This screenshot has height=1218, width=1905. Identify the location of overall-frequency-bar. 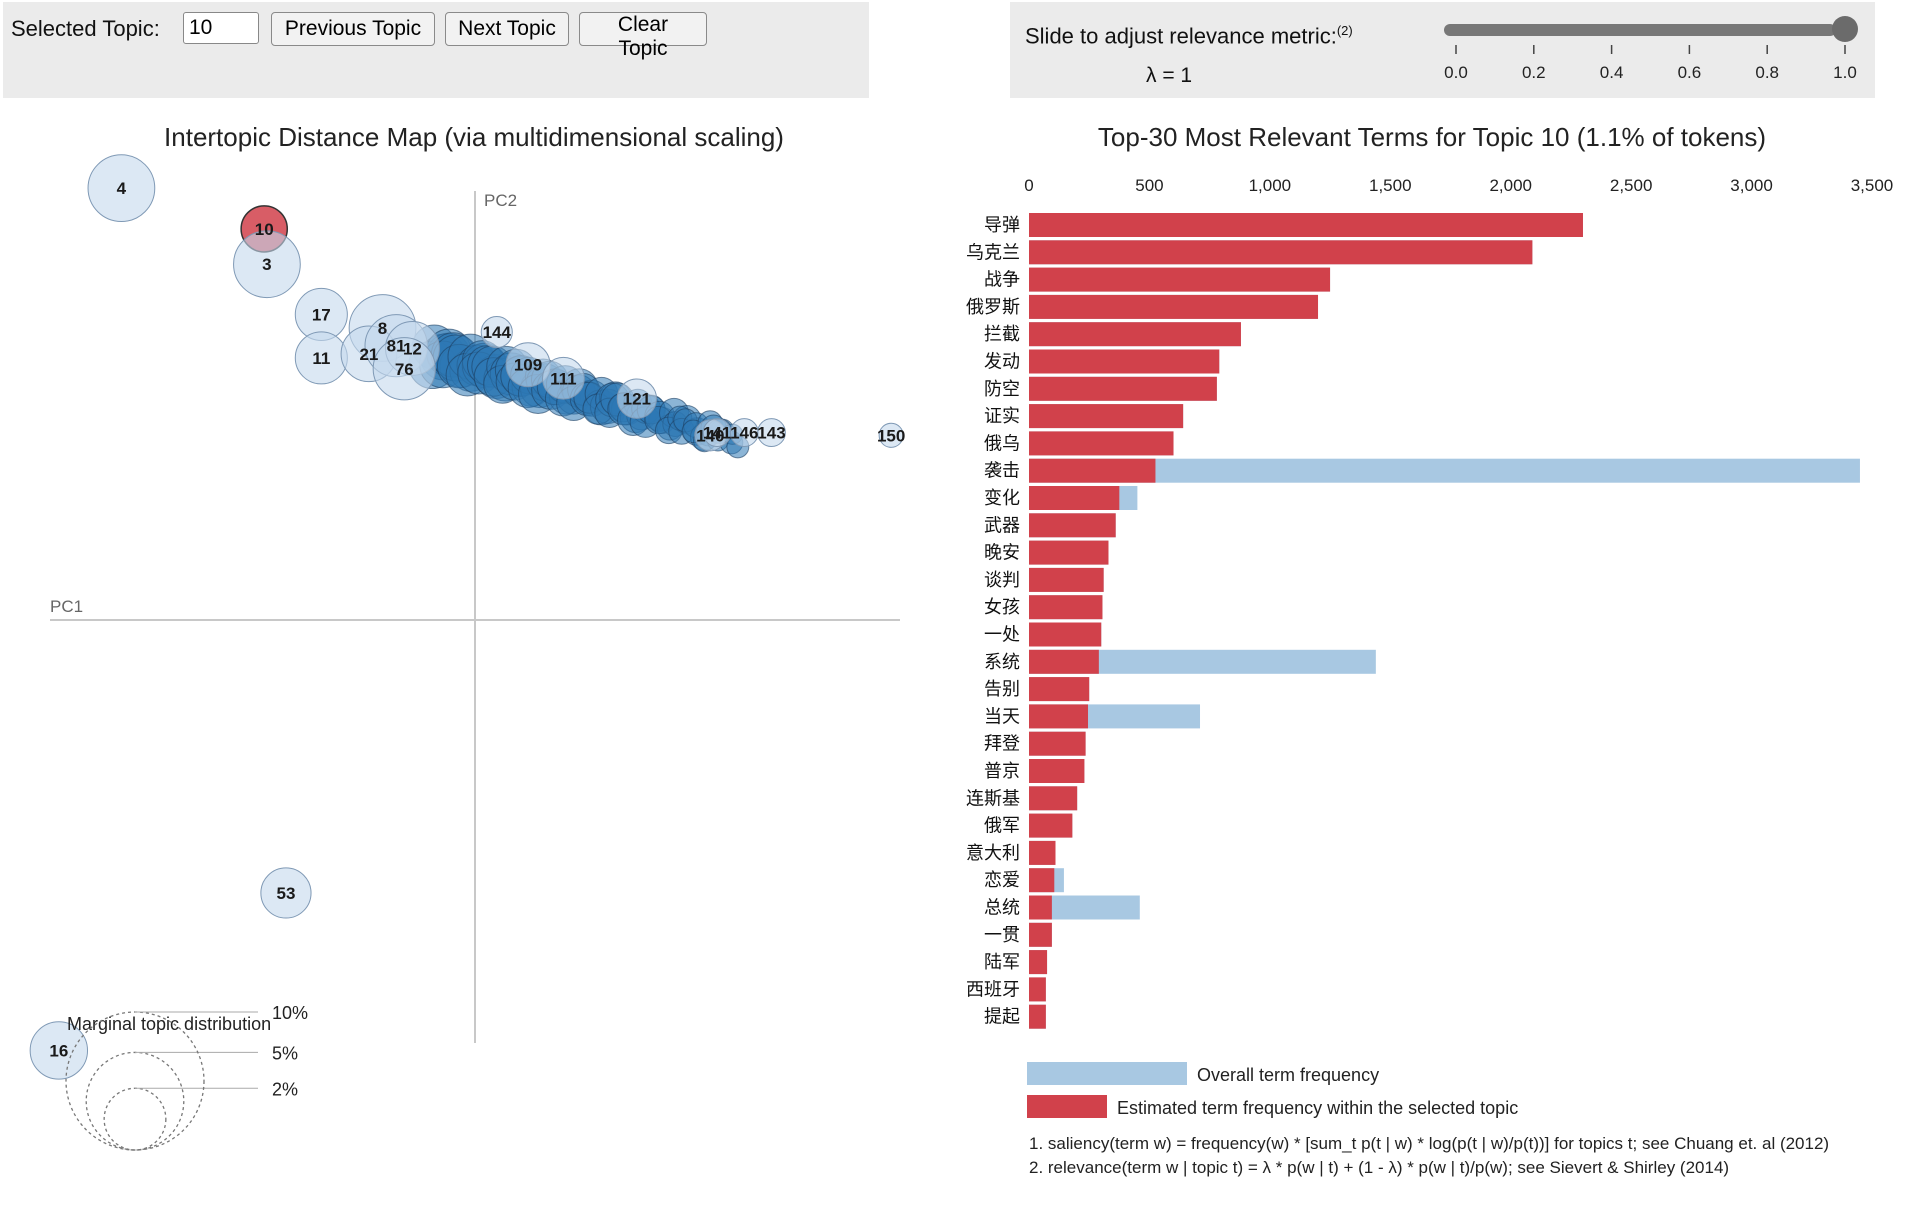
(1444, 470).